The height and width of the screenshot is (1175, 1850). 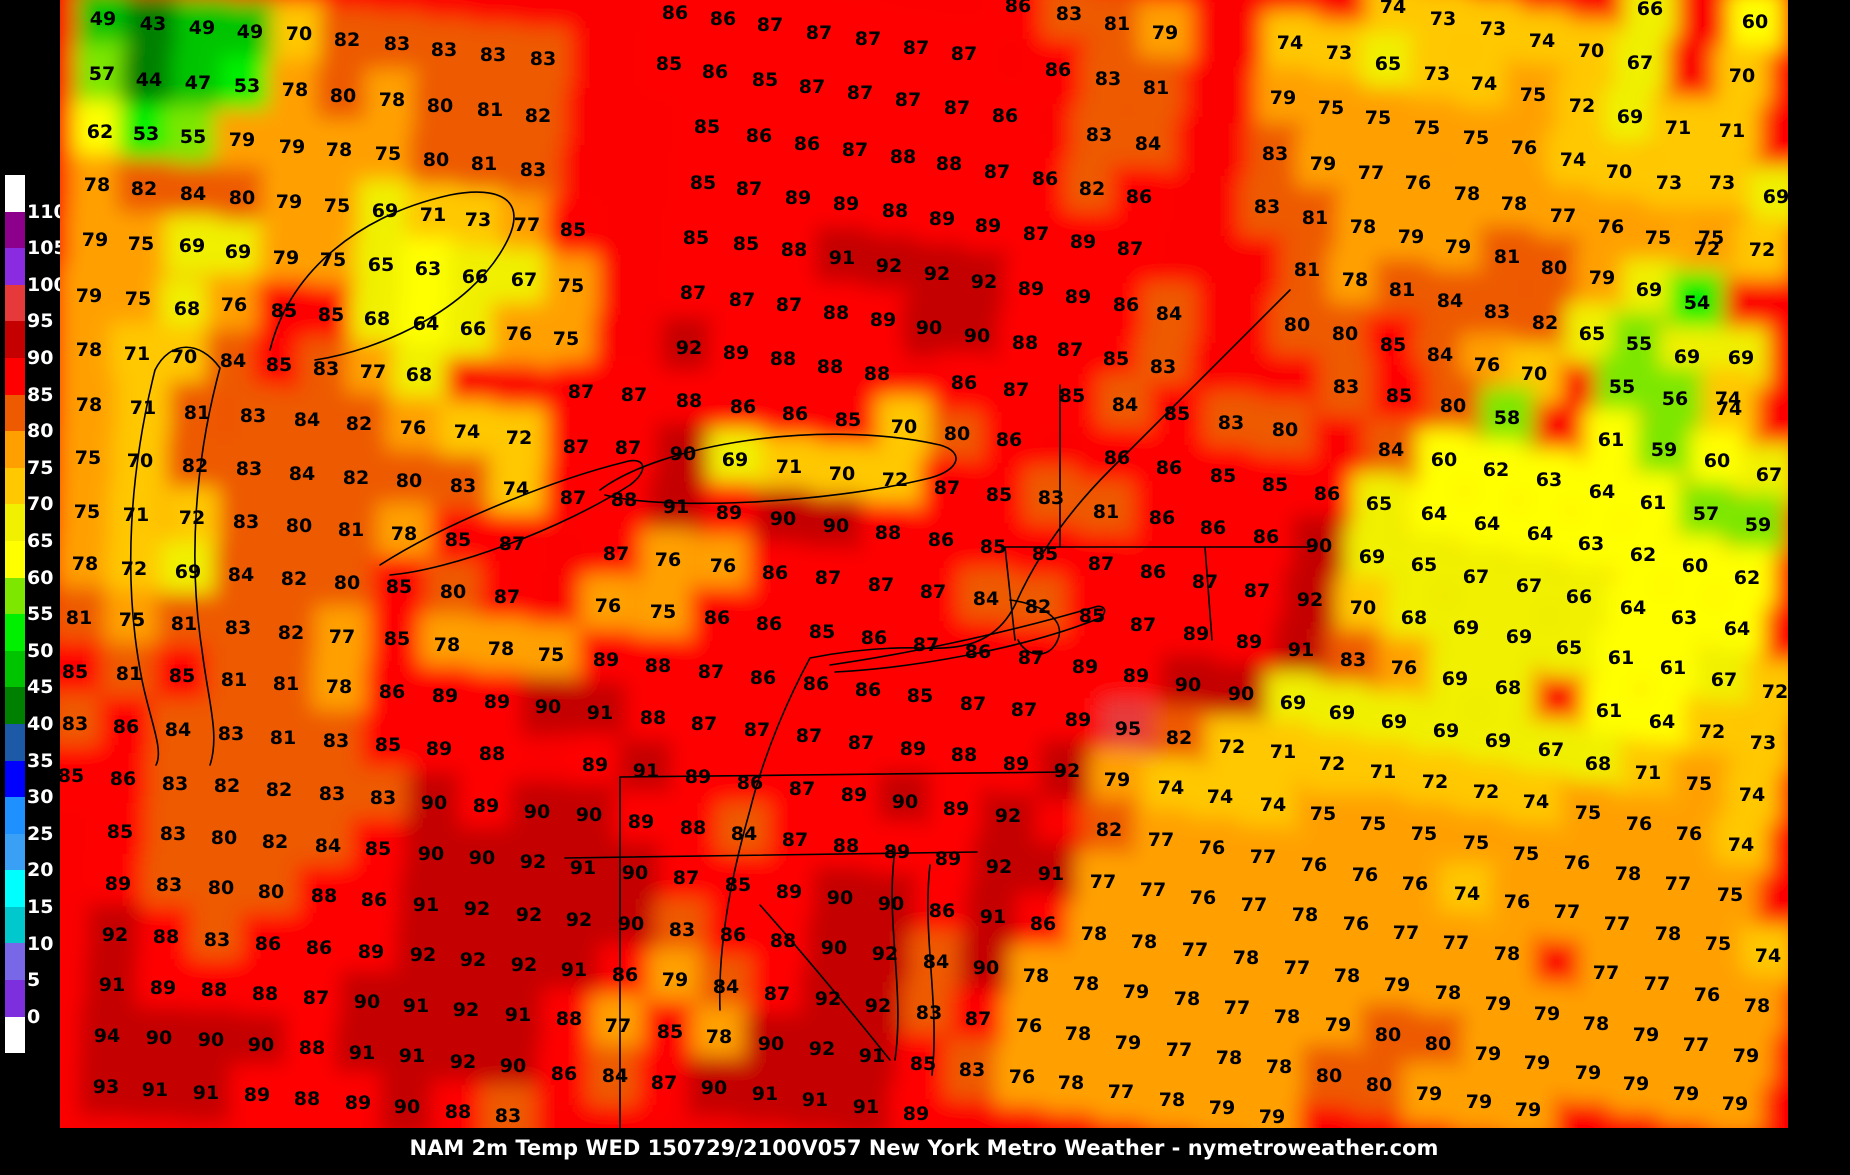 I want to click on station-temp: 55, so click(x=1622, y=387).